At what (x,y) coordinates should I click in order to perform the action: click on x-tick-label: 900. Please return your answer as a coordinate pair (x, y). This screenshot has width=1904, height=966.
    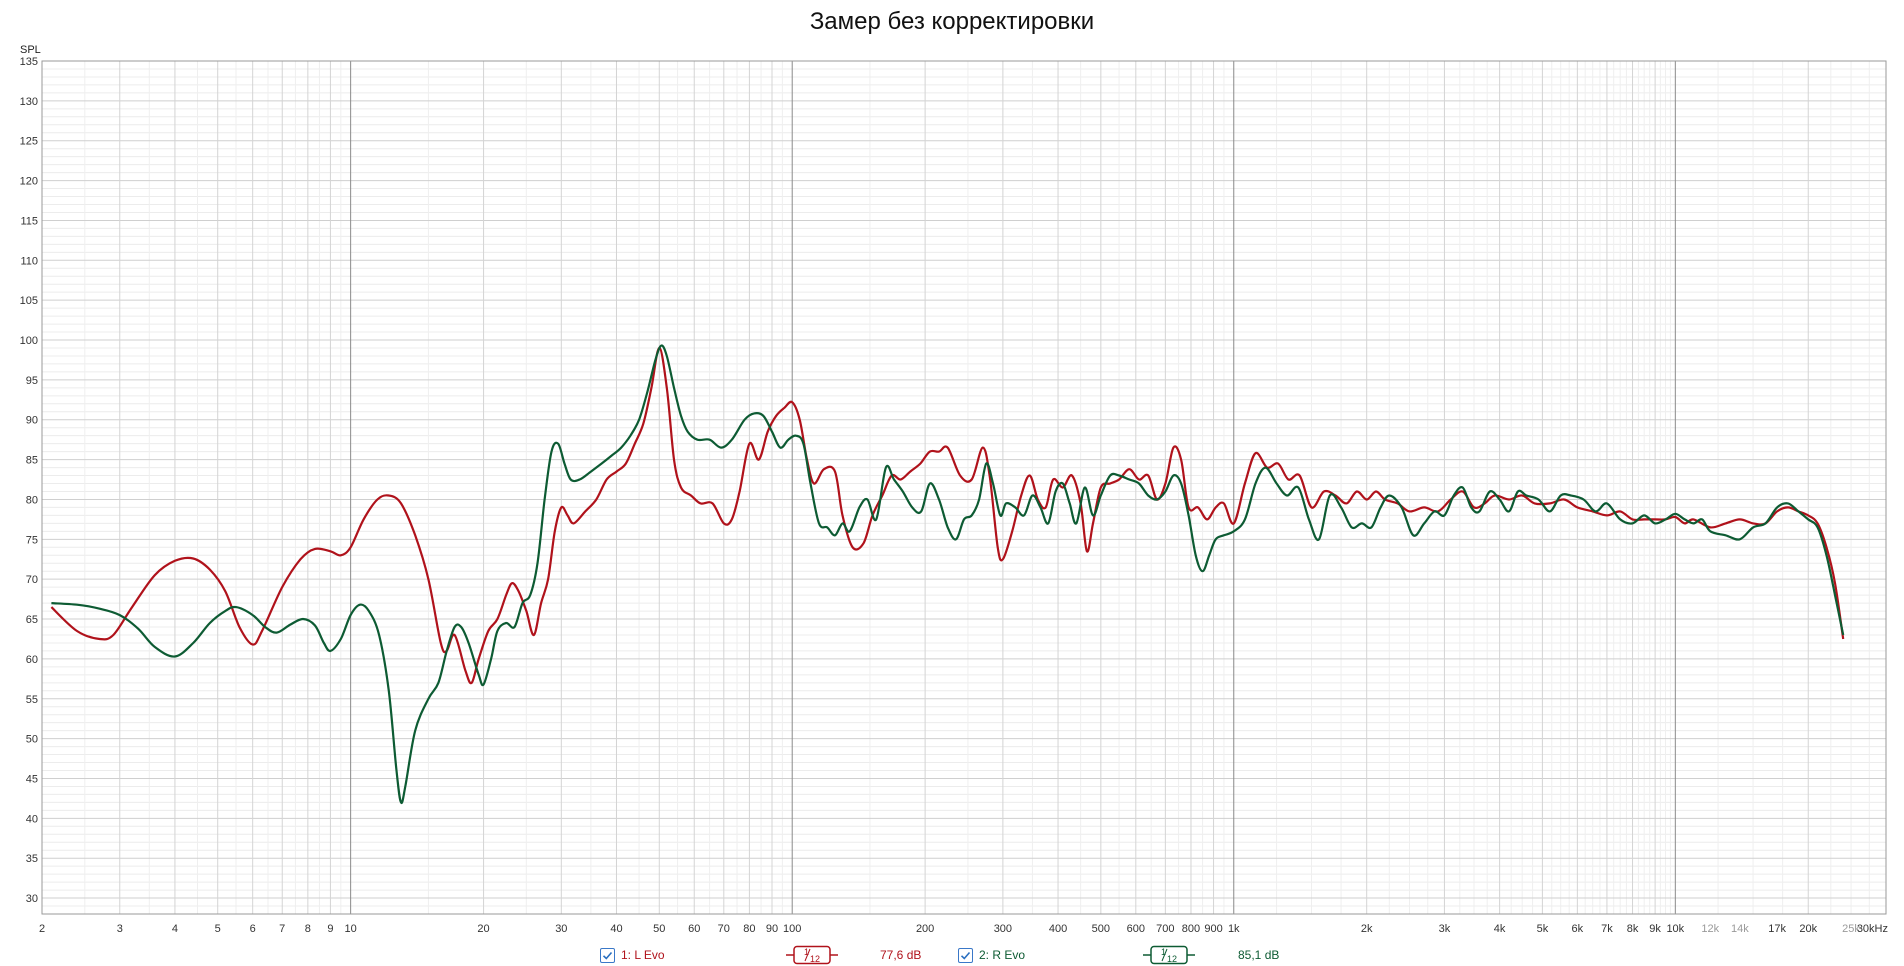
    Looking at the image, I should click on (1213, 929).